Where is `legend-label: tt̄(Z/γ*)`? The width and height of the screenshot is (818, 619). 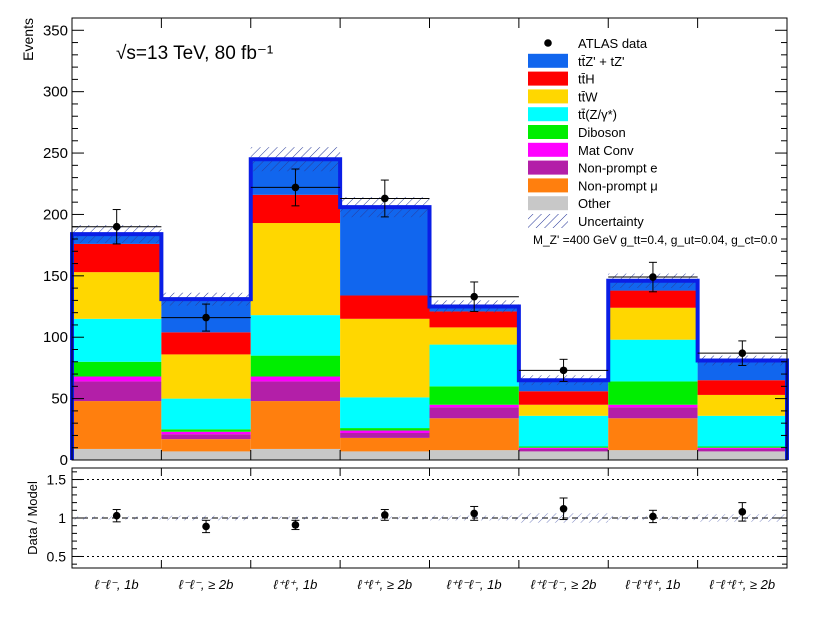
legend-label: tt̄(Z/γ*) is located at coordinates (597, 114).